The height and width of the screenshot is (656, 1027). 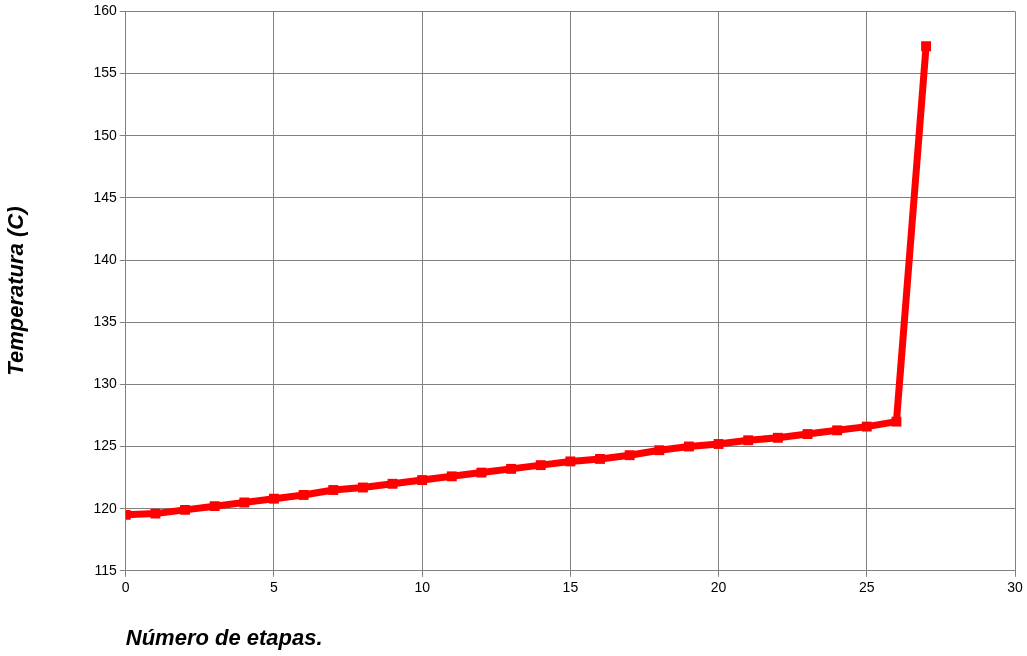 I want to click on x-tick-label: 15, so click(x=570, y=587).